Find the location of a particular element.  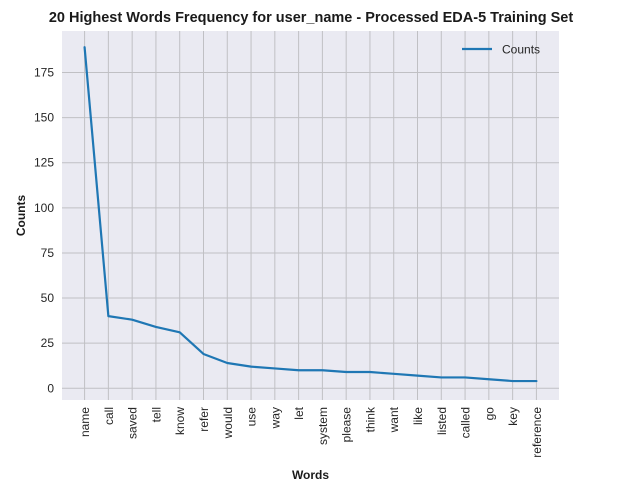

x-tick-label: call is located at coordinates (109, 416).